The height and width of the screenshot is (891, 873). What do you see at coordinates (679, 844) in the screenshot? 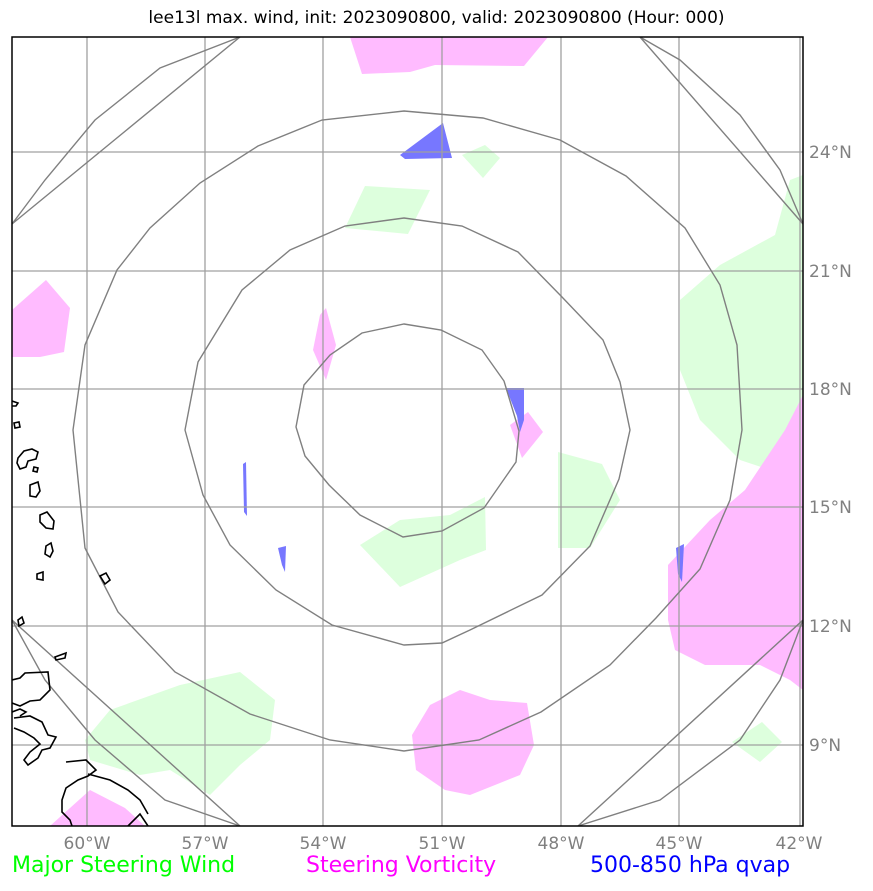
I see `lon-label: 45°W` at bounding box center [679, 844].